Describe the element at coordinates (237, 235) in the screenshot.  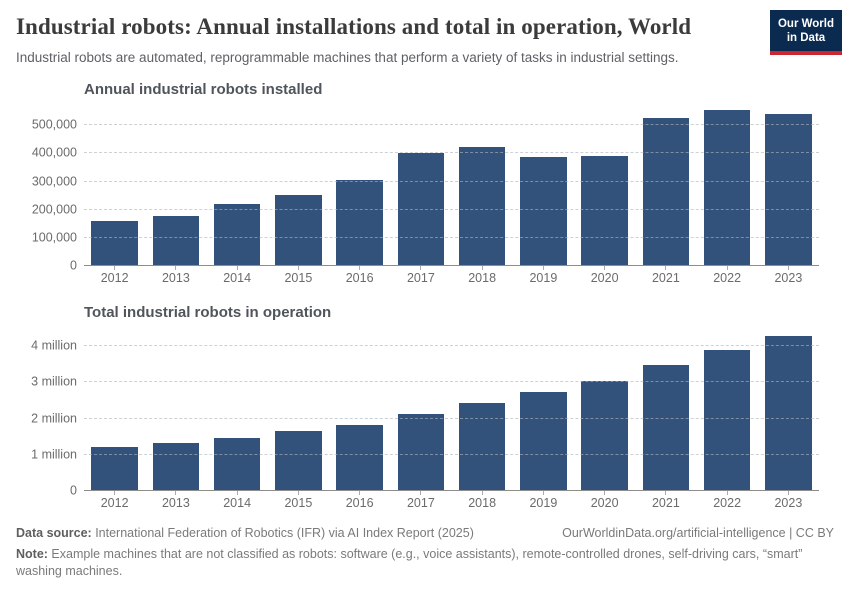
I see `bar-2014` at that location.